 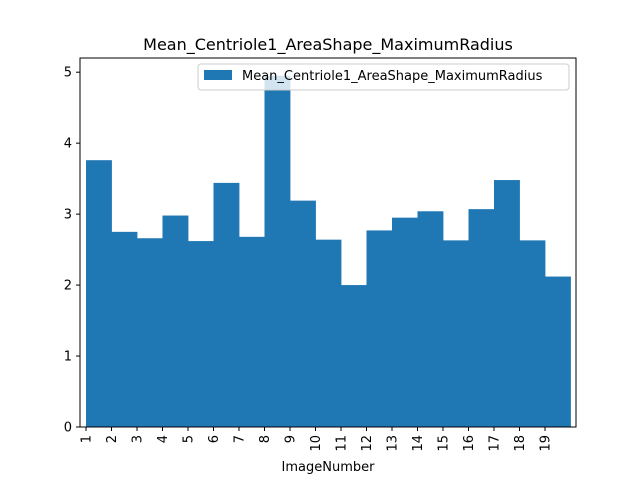 I want to click on x-tick-label: 13, so click(x=393, y=443).